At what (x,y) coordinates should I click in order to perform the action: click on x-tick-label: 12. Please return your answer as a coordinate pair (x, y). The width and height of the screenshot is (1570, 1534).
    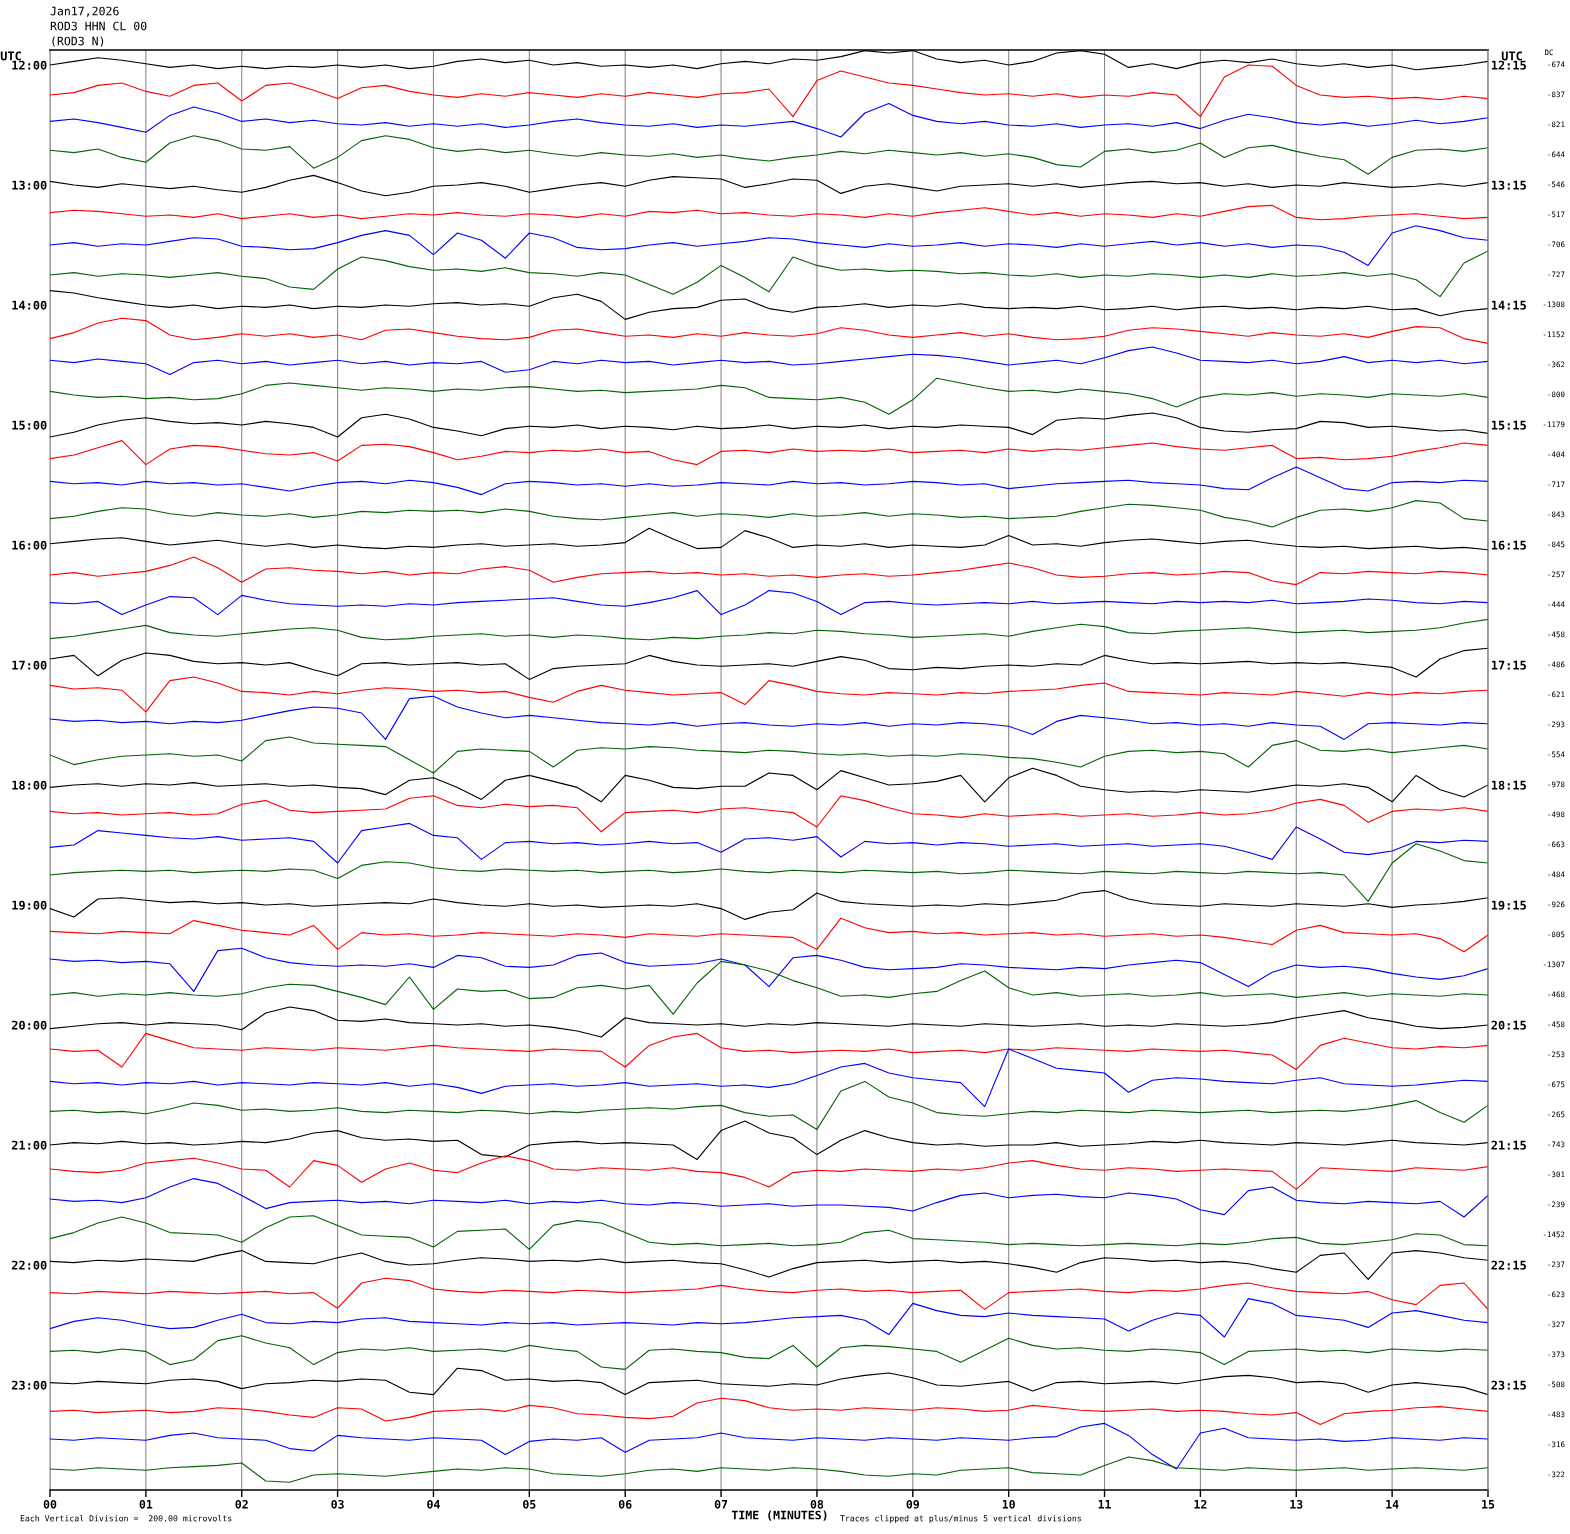
    Looking at the image, I should click on (1200, 1504).